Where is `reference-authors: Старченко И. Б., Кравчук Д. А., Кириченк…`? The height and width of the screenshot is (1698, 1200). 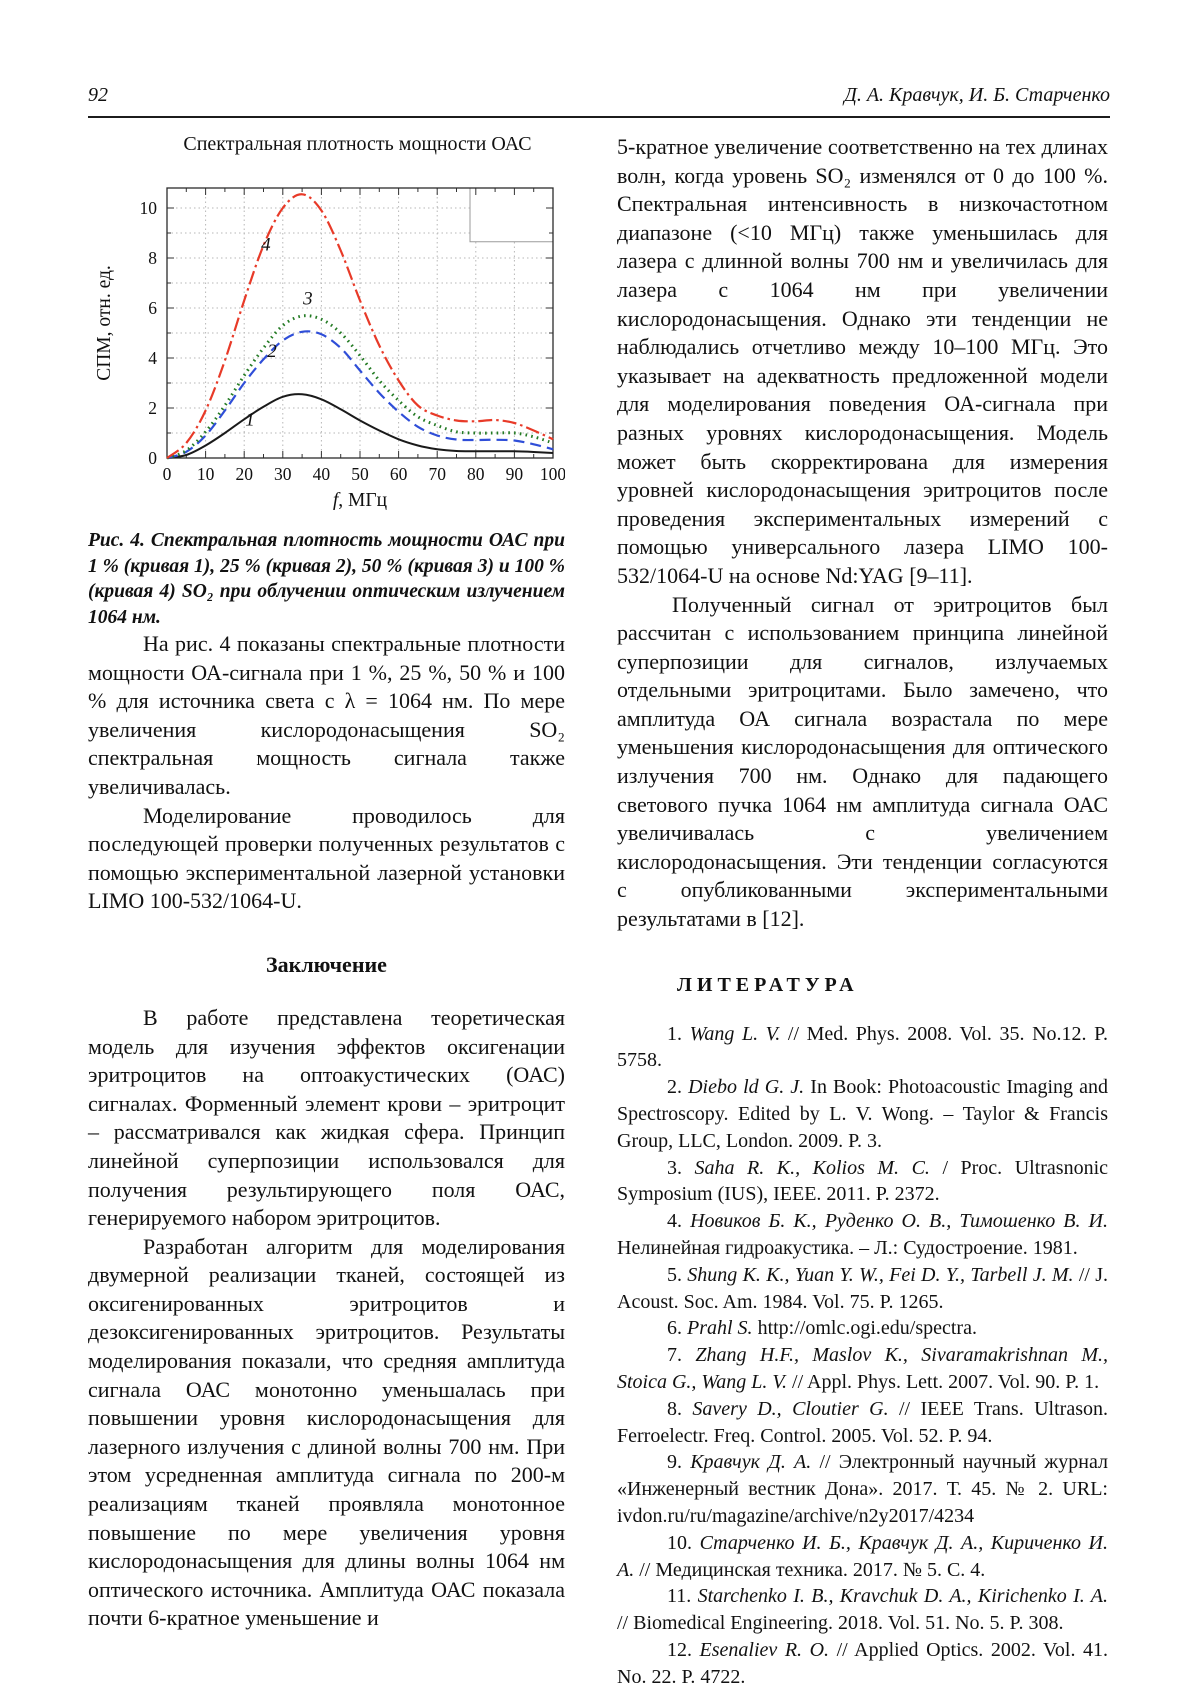 reference-authors: Старченко И. Б., Кравчук Д. А., Кириченк… is located at coordinates (863, 1556).